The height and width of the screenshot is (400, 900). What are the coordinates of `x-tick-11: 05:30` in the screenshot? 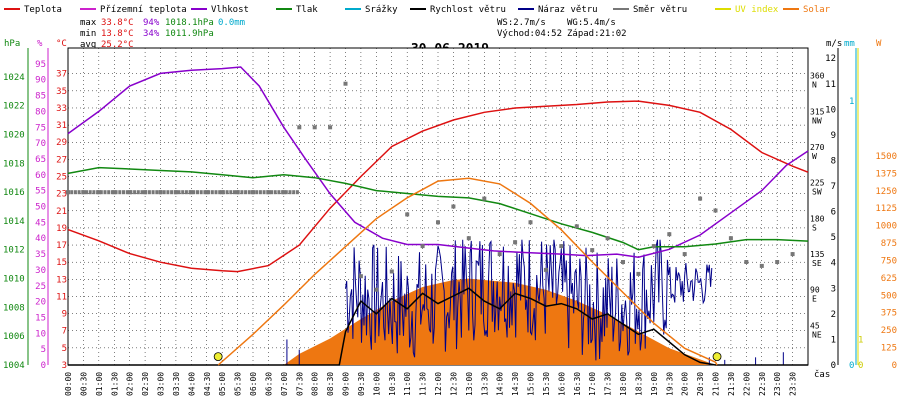 It's located at (238, 384).